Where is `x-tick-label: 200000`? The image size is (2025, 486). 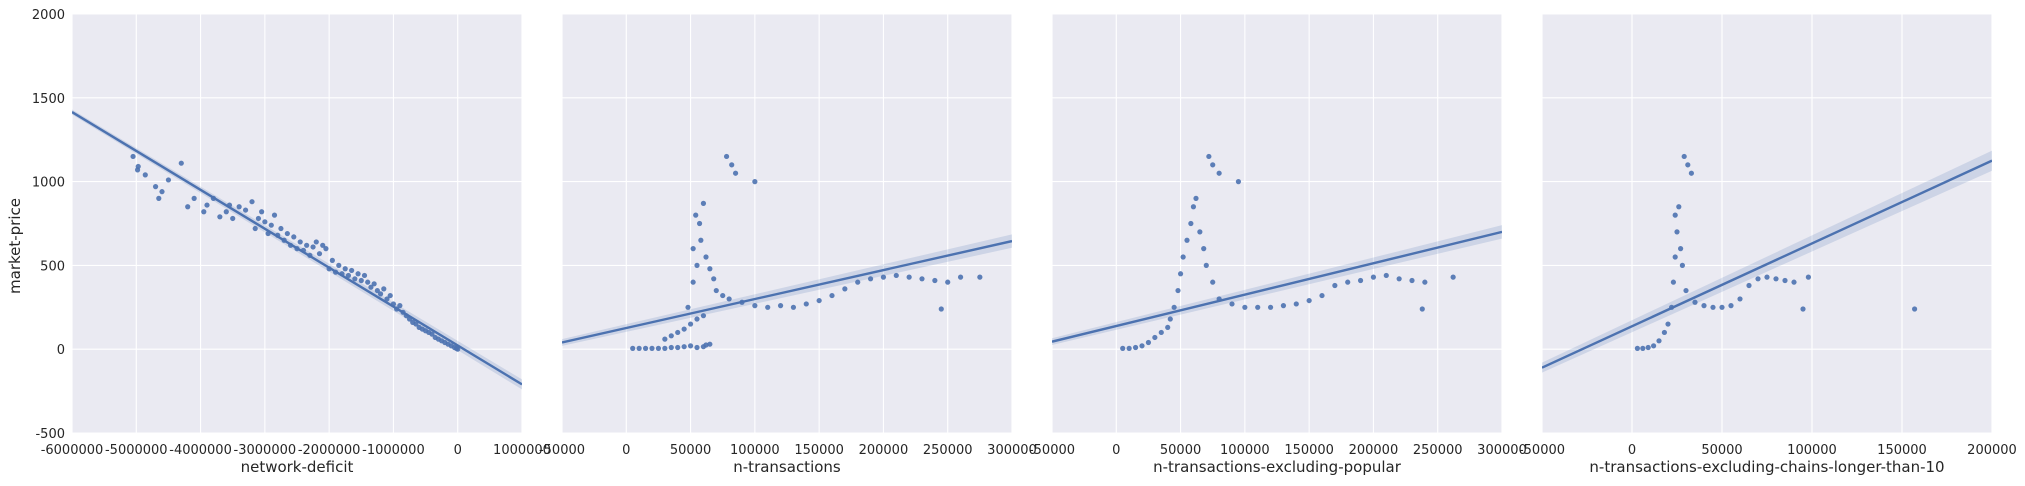
x-tick-label: 200000 is located at coordinates (1992, 450).